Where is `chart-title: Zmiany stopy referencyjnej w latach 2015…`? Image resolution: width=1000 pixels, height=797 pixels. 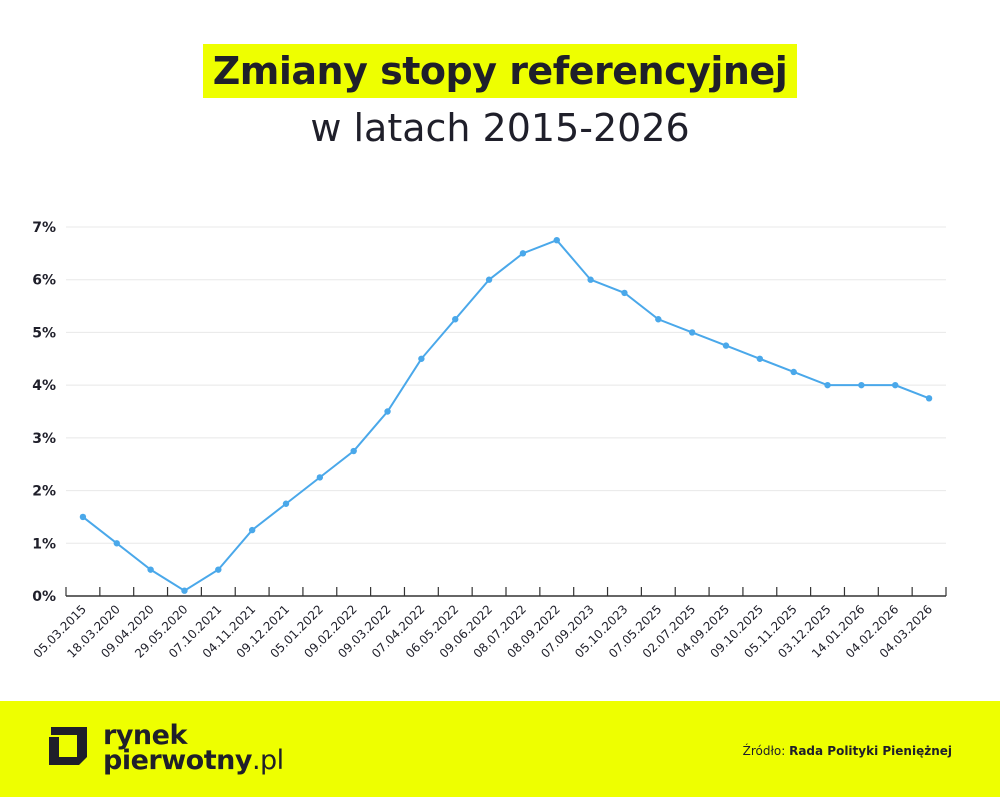
chart-title: Zmiany stopy referencyjnej w latach 2015… is located at coordinates (500, 99).